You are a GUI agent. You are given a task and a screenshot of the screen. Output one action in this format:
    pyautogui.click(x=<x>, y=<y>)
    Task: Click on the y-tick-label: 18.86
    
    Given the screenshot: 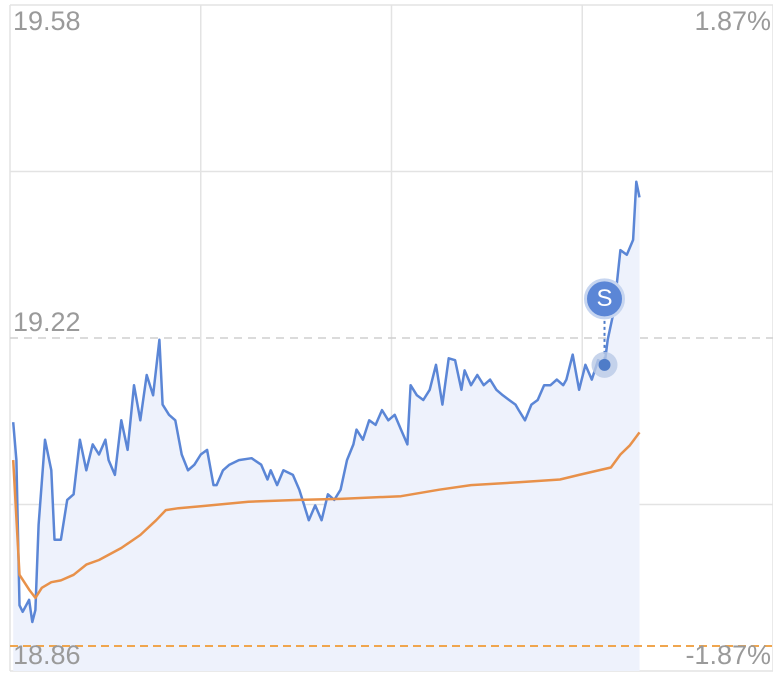 What is the action you would take?
    pyautogui.click(x=47, y=655)
    